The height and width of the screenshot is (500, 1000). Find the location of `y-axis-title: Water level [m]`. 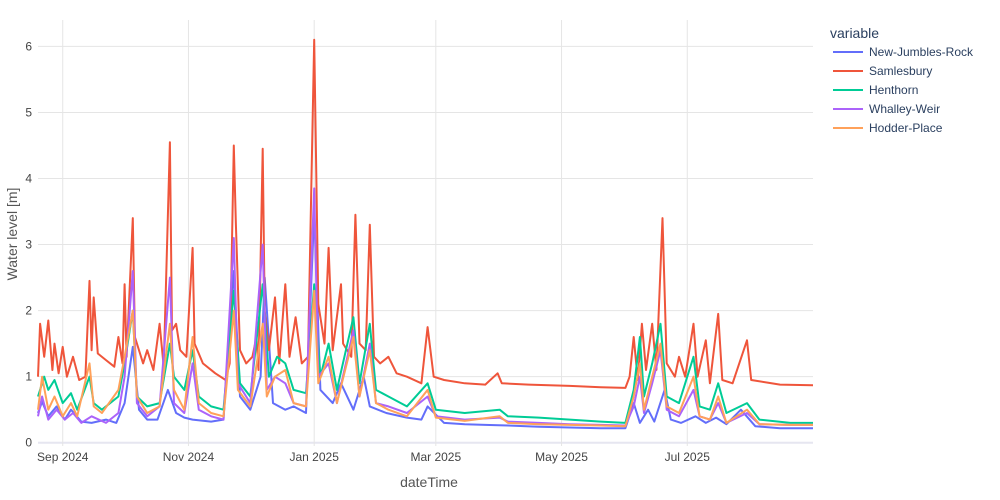

y-axis-title: Water level [m] is located at coordinates (12, 234).